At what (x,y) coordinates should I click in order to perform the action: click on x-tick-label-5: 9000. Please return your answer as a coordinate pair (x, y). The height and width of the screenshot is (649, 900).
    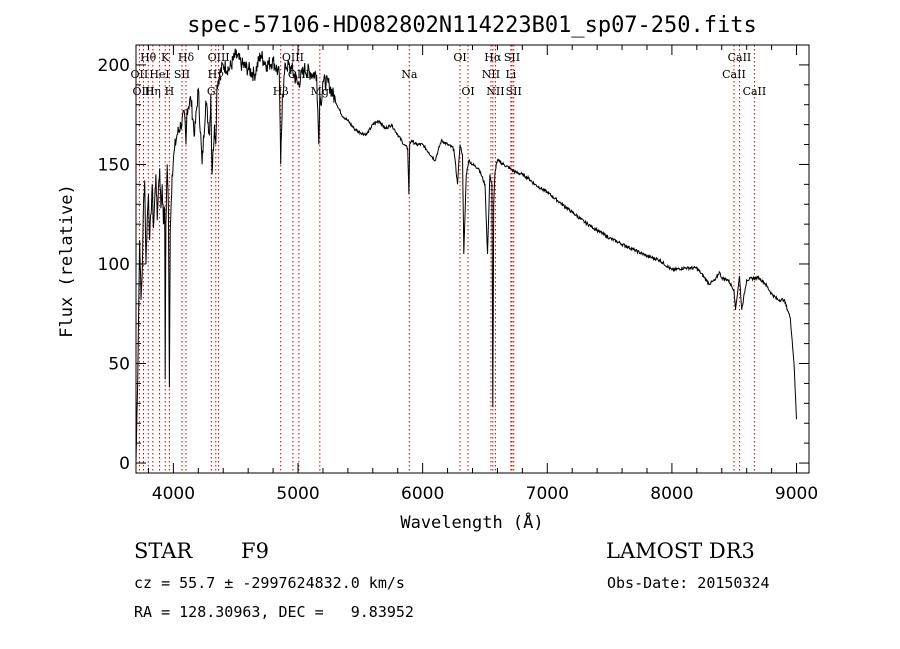
    Looking at the image, I should click on (796, 494).